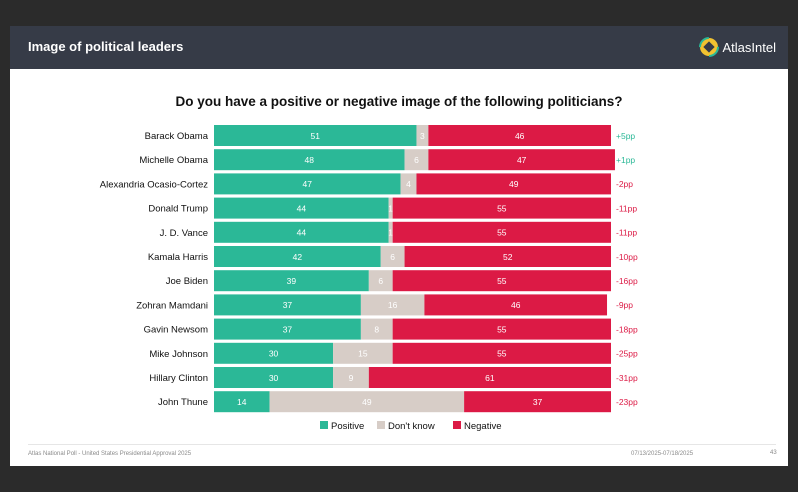 The image size is (798, 492). Describe the element at coordinates (347, 426) in the screenshot. I see `legend-label: Positive` at that location.